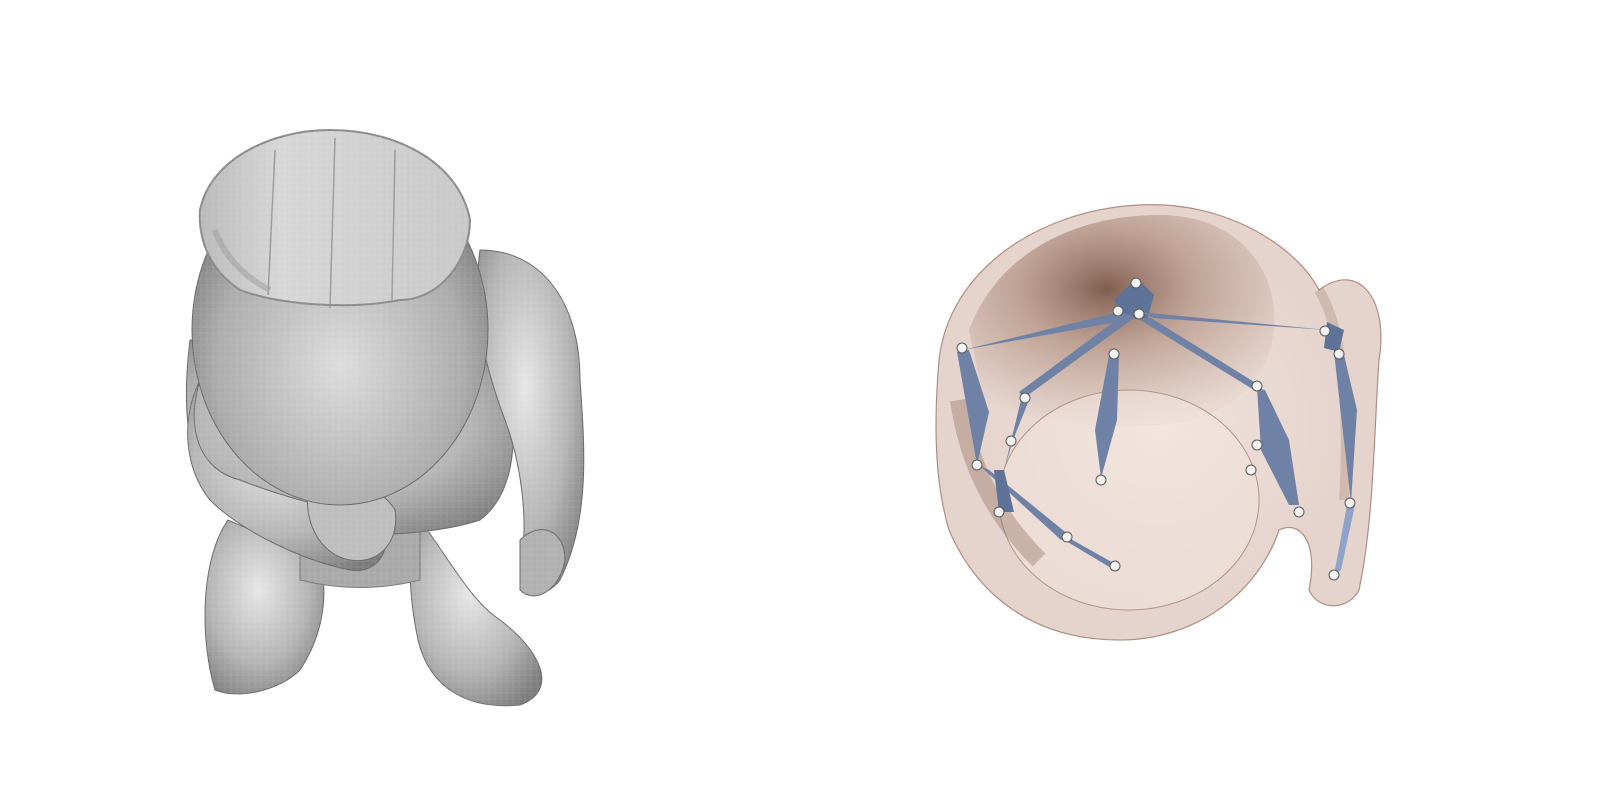 Image resolution: width=1598 pixels, height=786 pixels. I want to click on skeleton, so click(1156, 429).